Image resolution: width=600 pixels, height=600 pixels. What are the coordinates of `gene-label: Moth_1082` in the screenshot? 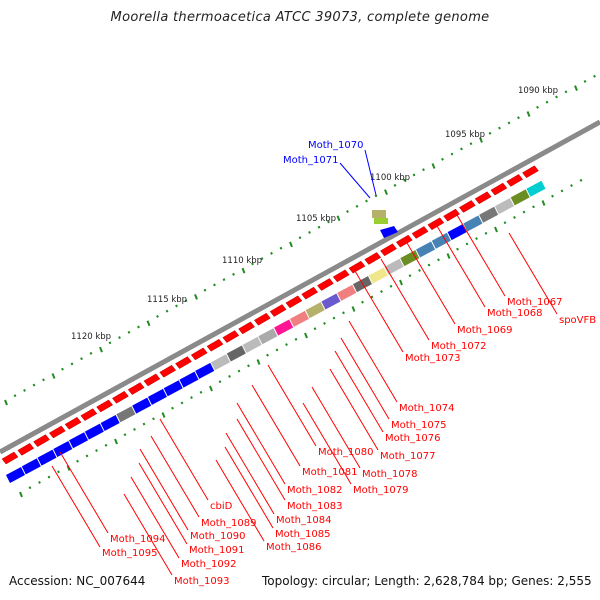 It's located at (314, 490).